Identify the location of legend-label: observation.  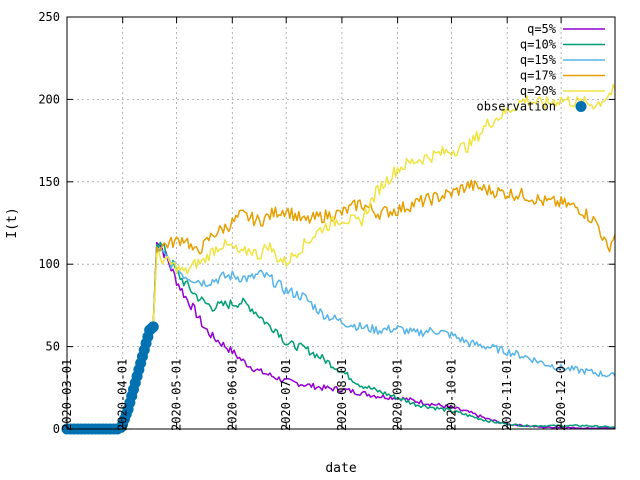
(516, 107).